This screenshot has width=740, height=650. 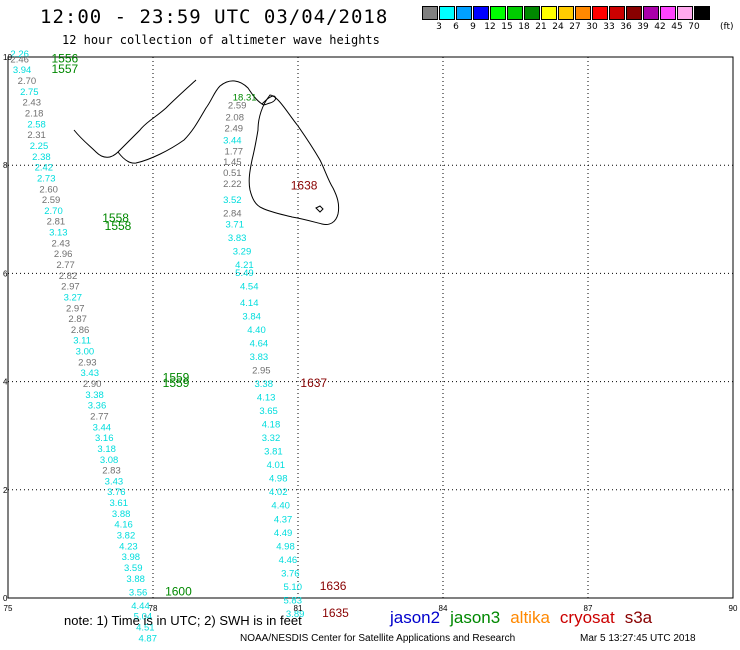 What do you see at coordinates (276, 465) in the screenshot?
I see `swh-label: 4.01` at bounding box center [276, 465].